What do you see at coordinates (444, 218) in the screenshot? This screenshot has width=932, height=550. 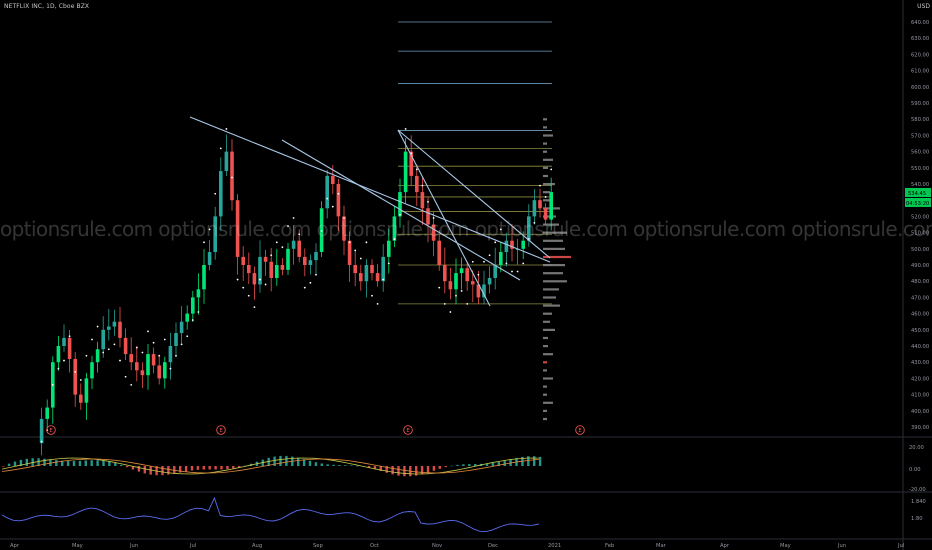 I see `trend-line` at bounding box center [444, 218].